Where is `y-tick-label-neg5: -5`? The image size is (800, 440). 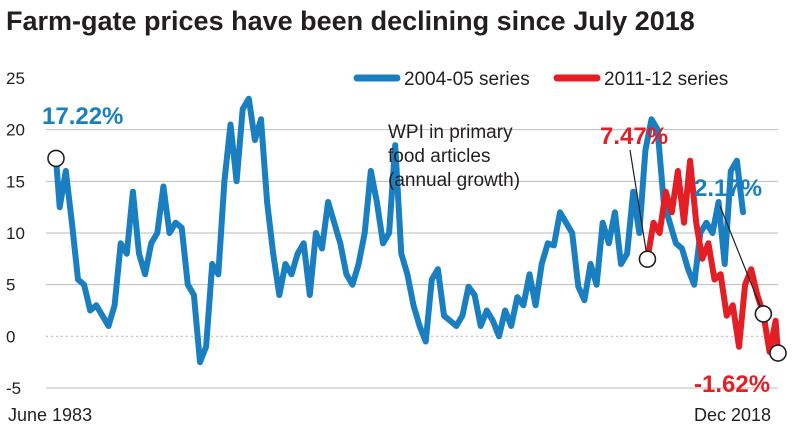
y-tick-label-neg5: -5 is located at coordinates (13, 388).